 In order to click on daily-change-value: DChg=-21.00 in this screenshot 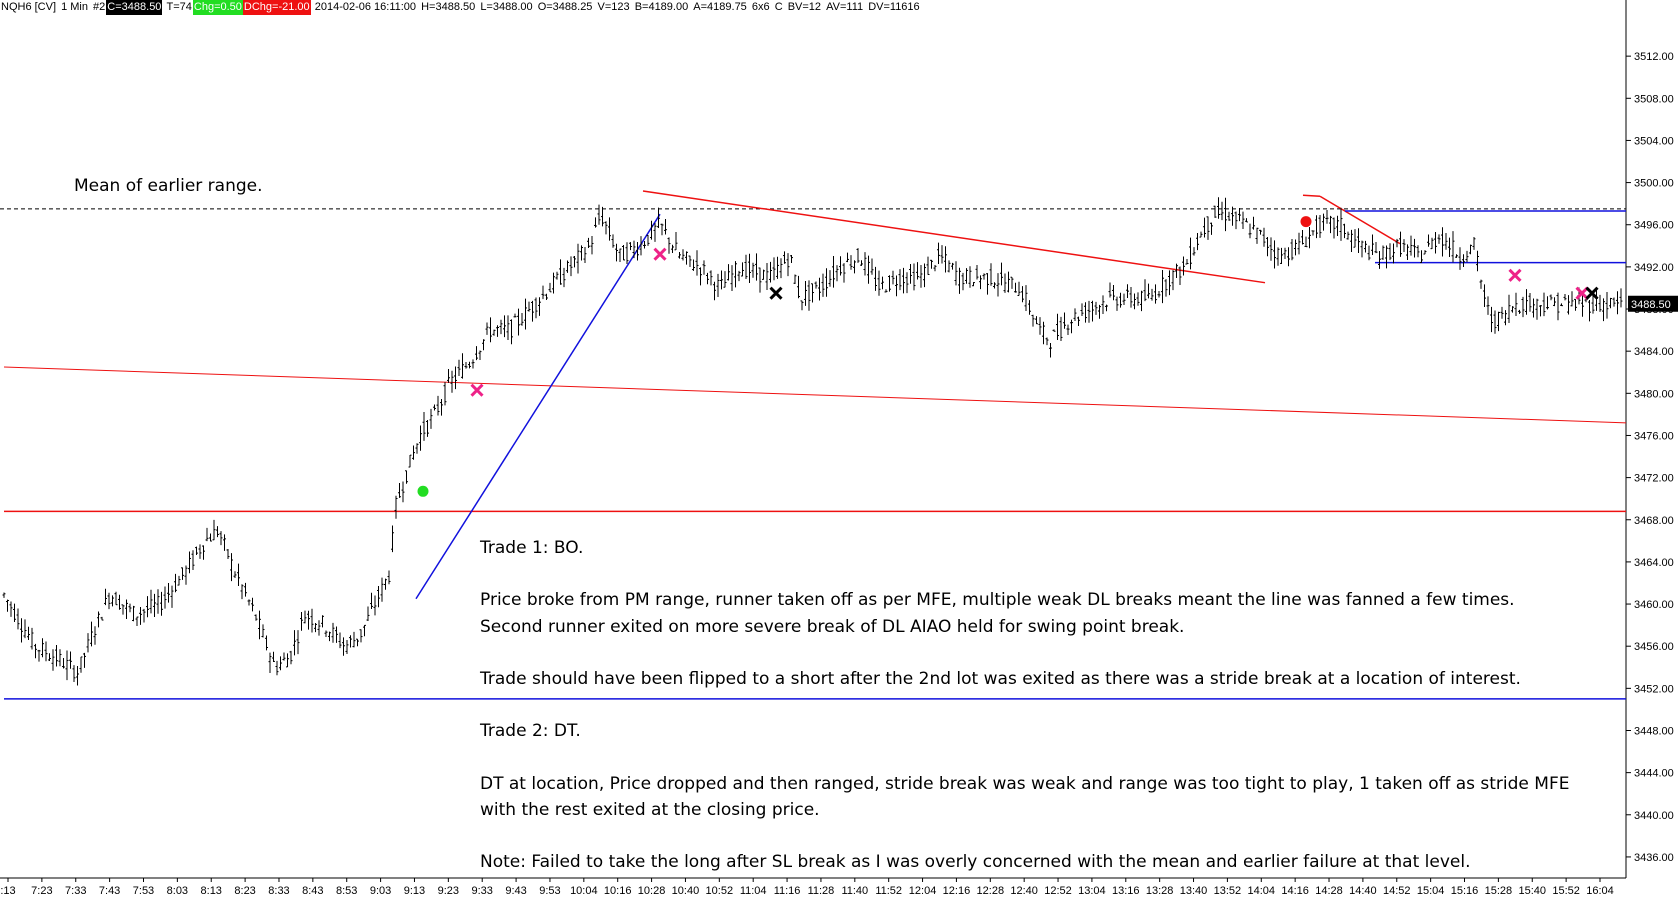, I will do `click(276, 7)`.